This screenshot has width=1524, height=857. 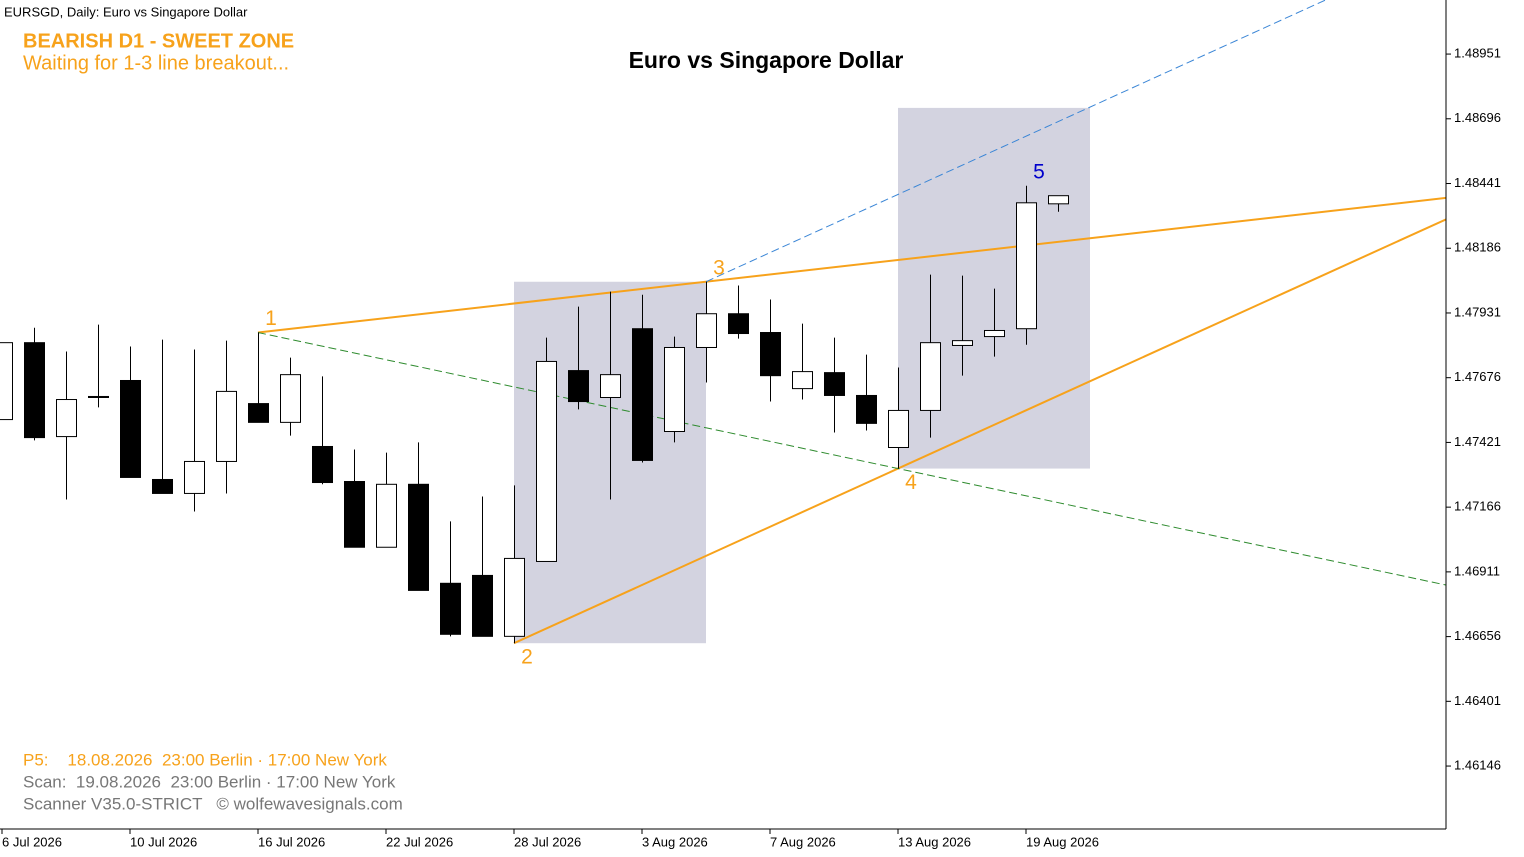 What do you see at coordinates (1477, 635) in the screenshot?
I see `y-tick-label: 1.46656` at bounding box center [1477, 635].